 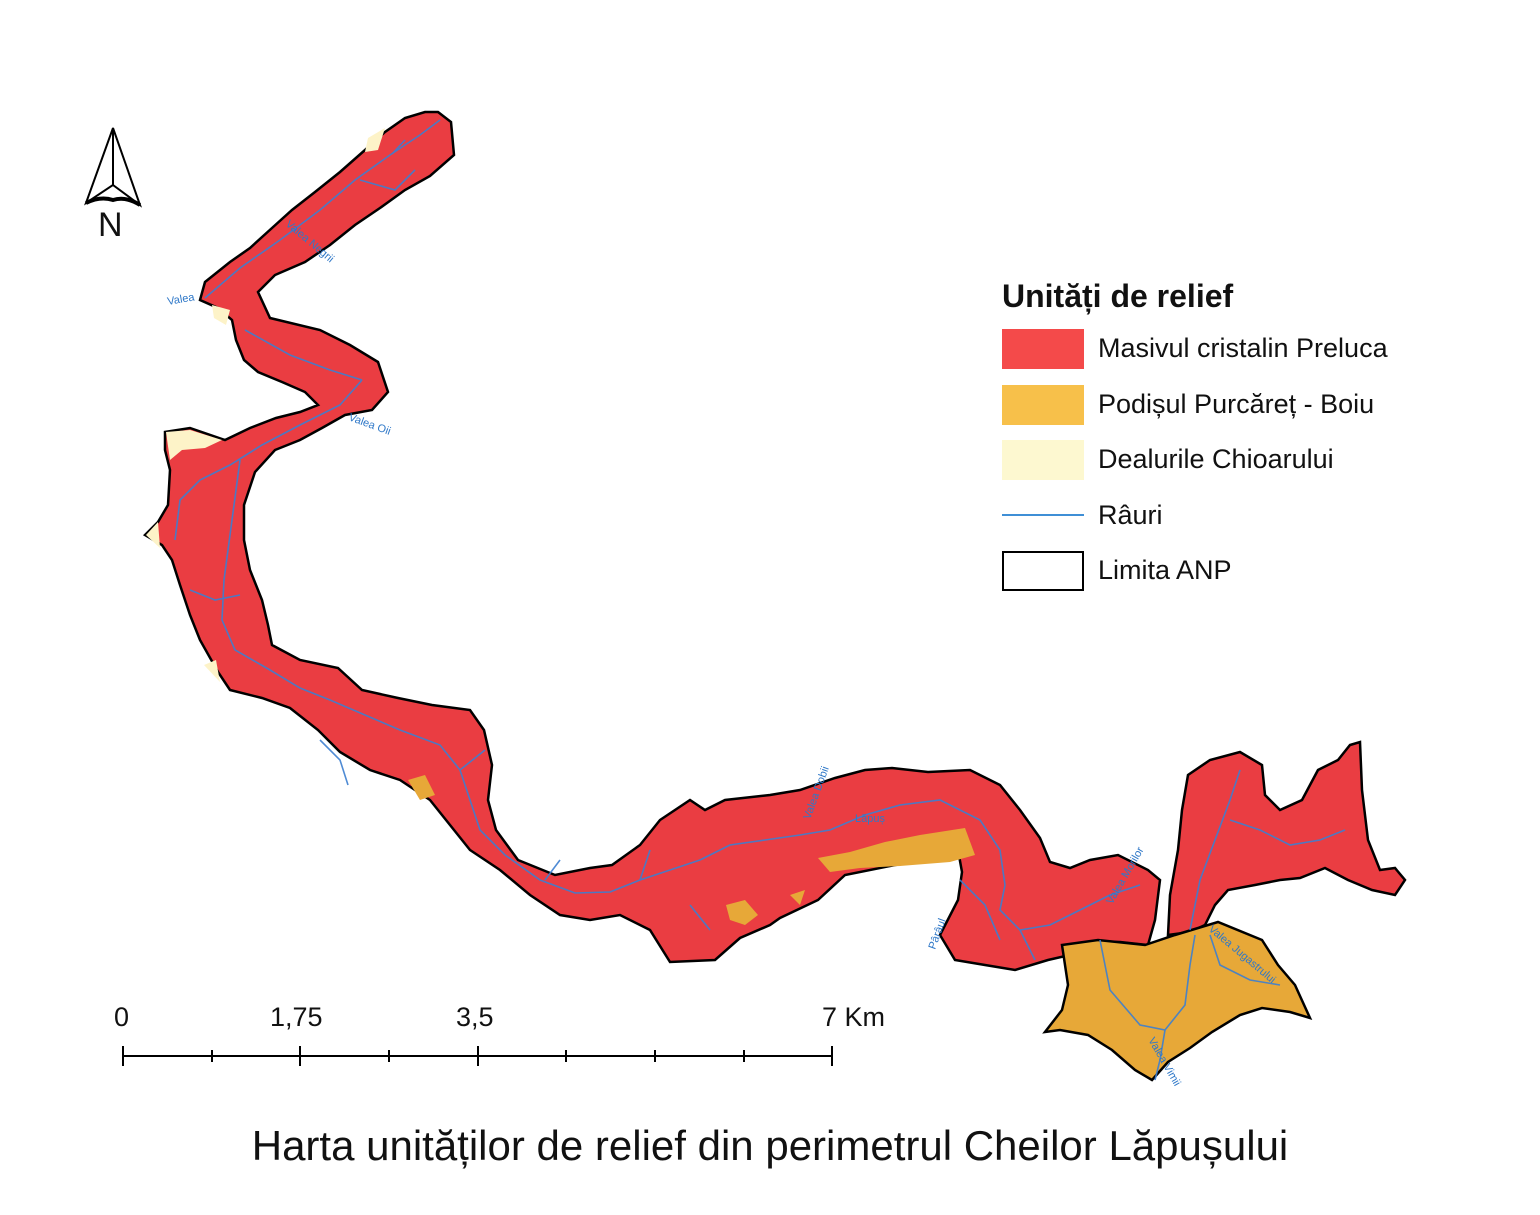 What do you see at coordinates (1043, 571) in the screenshot?
I see `legend-outline-swatch` at bounding box center [1043, 571].